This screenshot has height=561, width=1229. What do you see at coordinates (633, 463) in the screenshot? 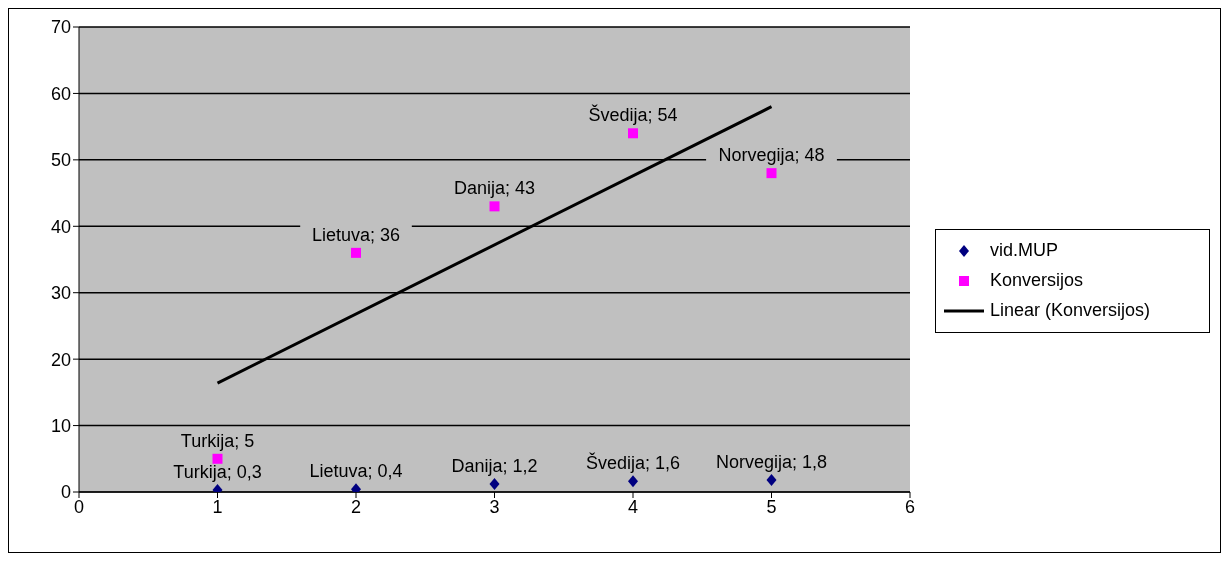
I see `data-label: Švedija; 1,6` at bounding box center [633, 463].